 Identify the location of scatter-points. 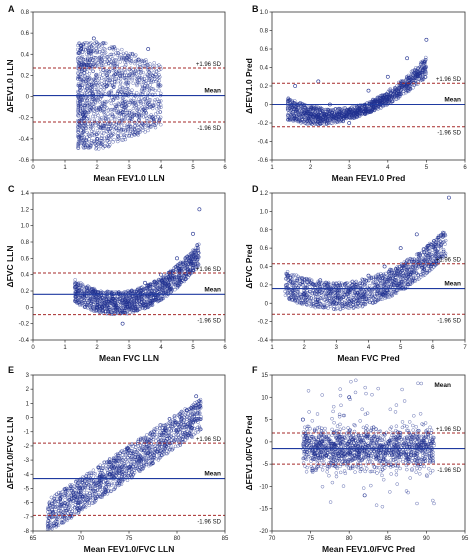
(137, 266).